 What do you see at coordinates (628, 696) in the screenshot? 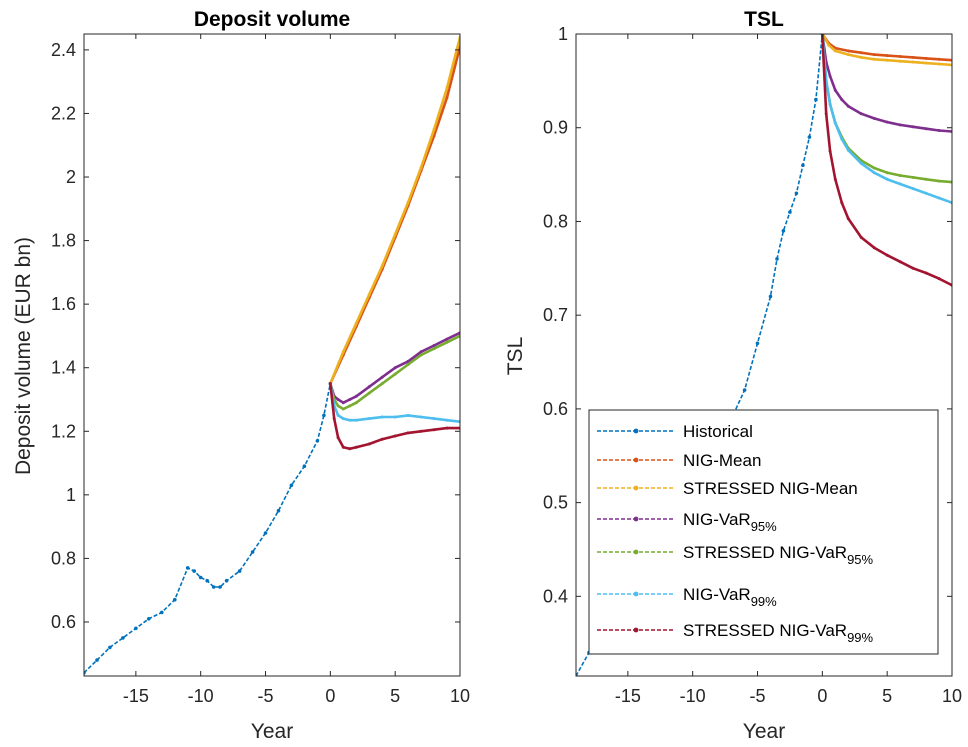
I see `x-tick-label: -15` at bounding box center [628, 696].